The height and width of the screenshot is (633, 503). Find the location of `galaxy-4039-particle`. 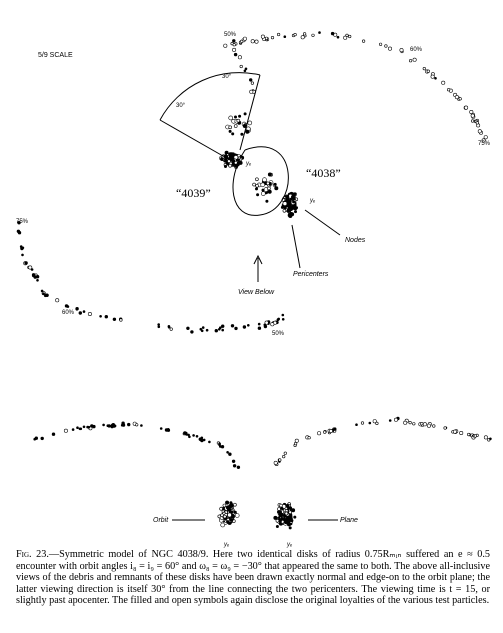

galaxy-4039-particle is located at coordinates (229, 161).